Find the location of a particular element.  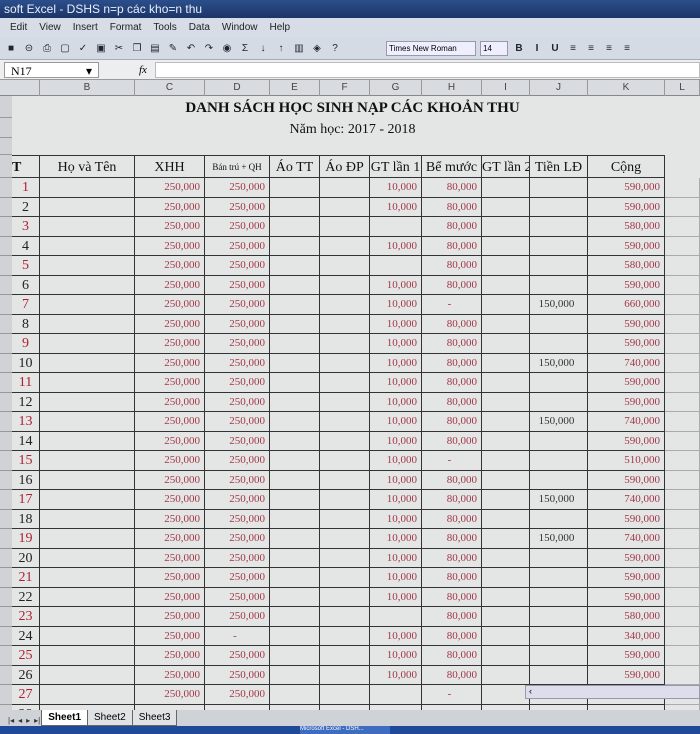

stt-cell: 6 is located at coordinates (26, 285).